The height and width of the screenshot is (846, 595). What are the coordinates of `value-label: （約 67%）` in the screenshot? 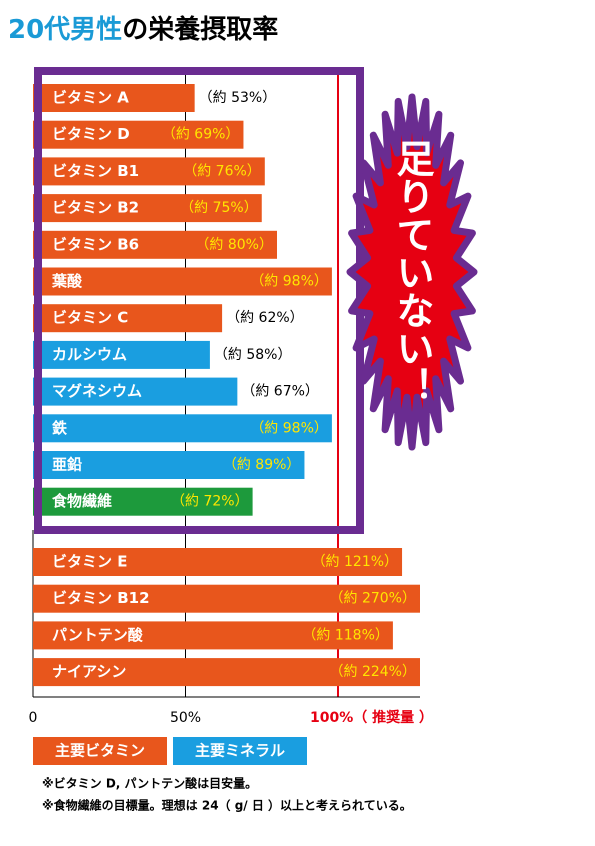 It's located at (280, 392).